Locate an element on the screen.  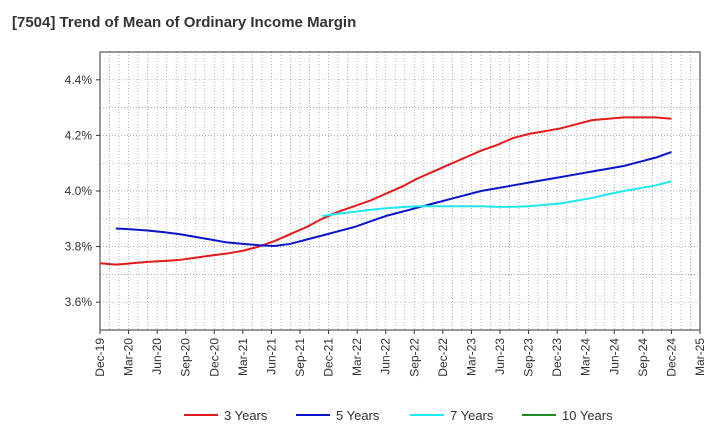
y-tick-labels: 3.6% 3.8% 4.0% 4.2% 4.4% is located at coordinates (82, 191).